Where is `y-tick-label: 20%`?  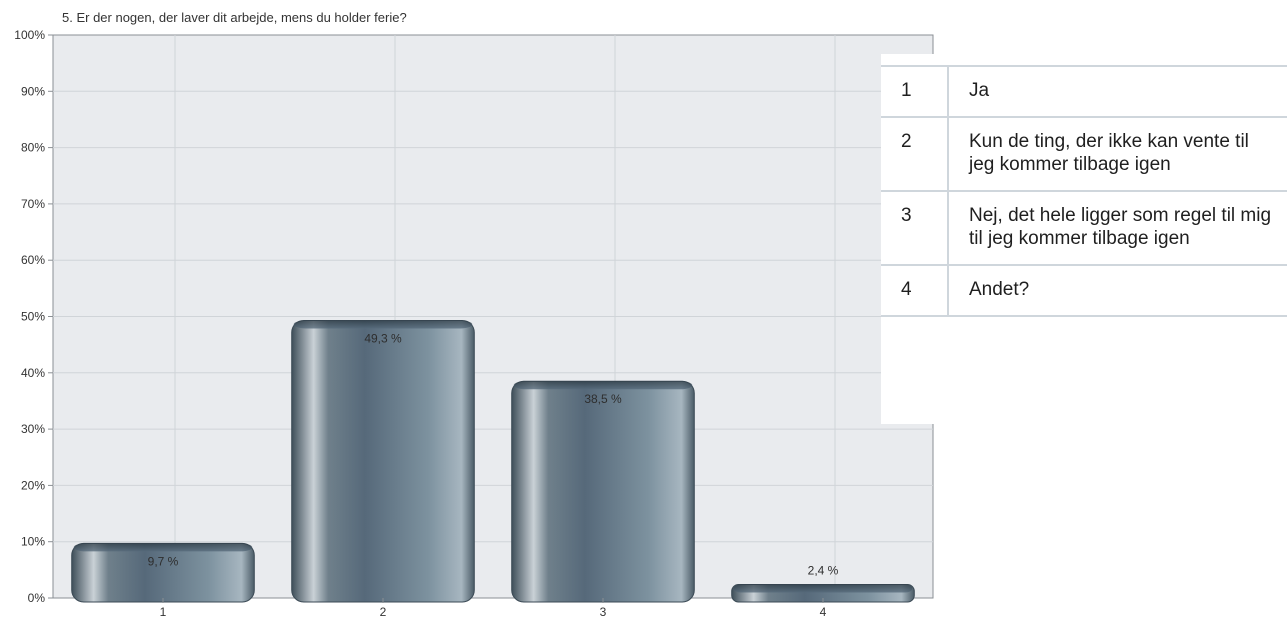 y-tick-label: 20% is located at coordinates (33, 485).